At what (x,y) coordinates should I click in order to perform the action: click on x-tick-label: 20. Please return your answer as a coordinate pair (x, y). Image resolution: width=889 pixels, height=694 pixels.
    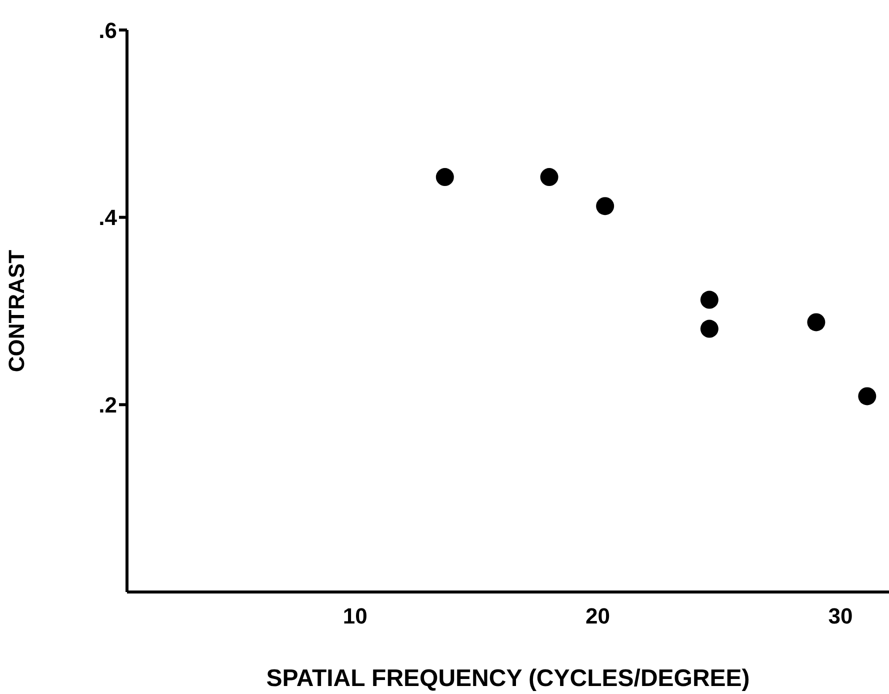
    Looking at the image, I should click on (598, 616).